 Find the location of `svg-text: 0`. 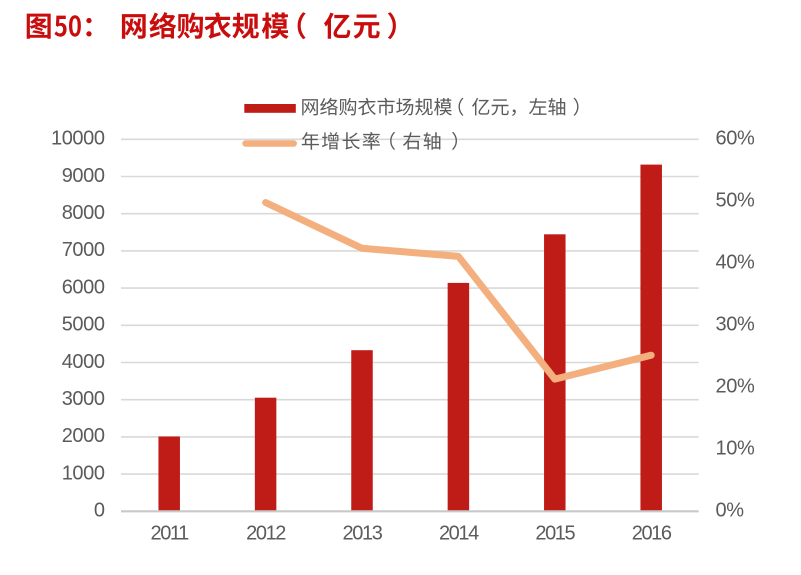

svg-text: 0 is located at coordinates (99, 511).